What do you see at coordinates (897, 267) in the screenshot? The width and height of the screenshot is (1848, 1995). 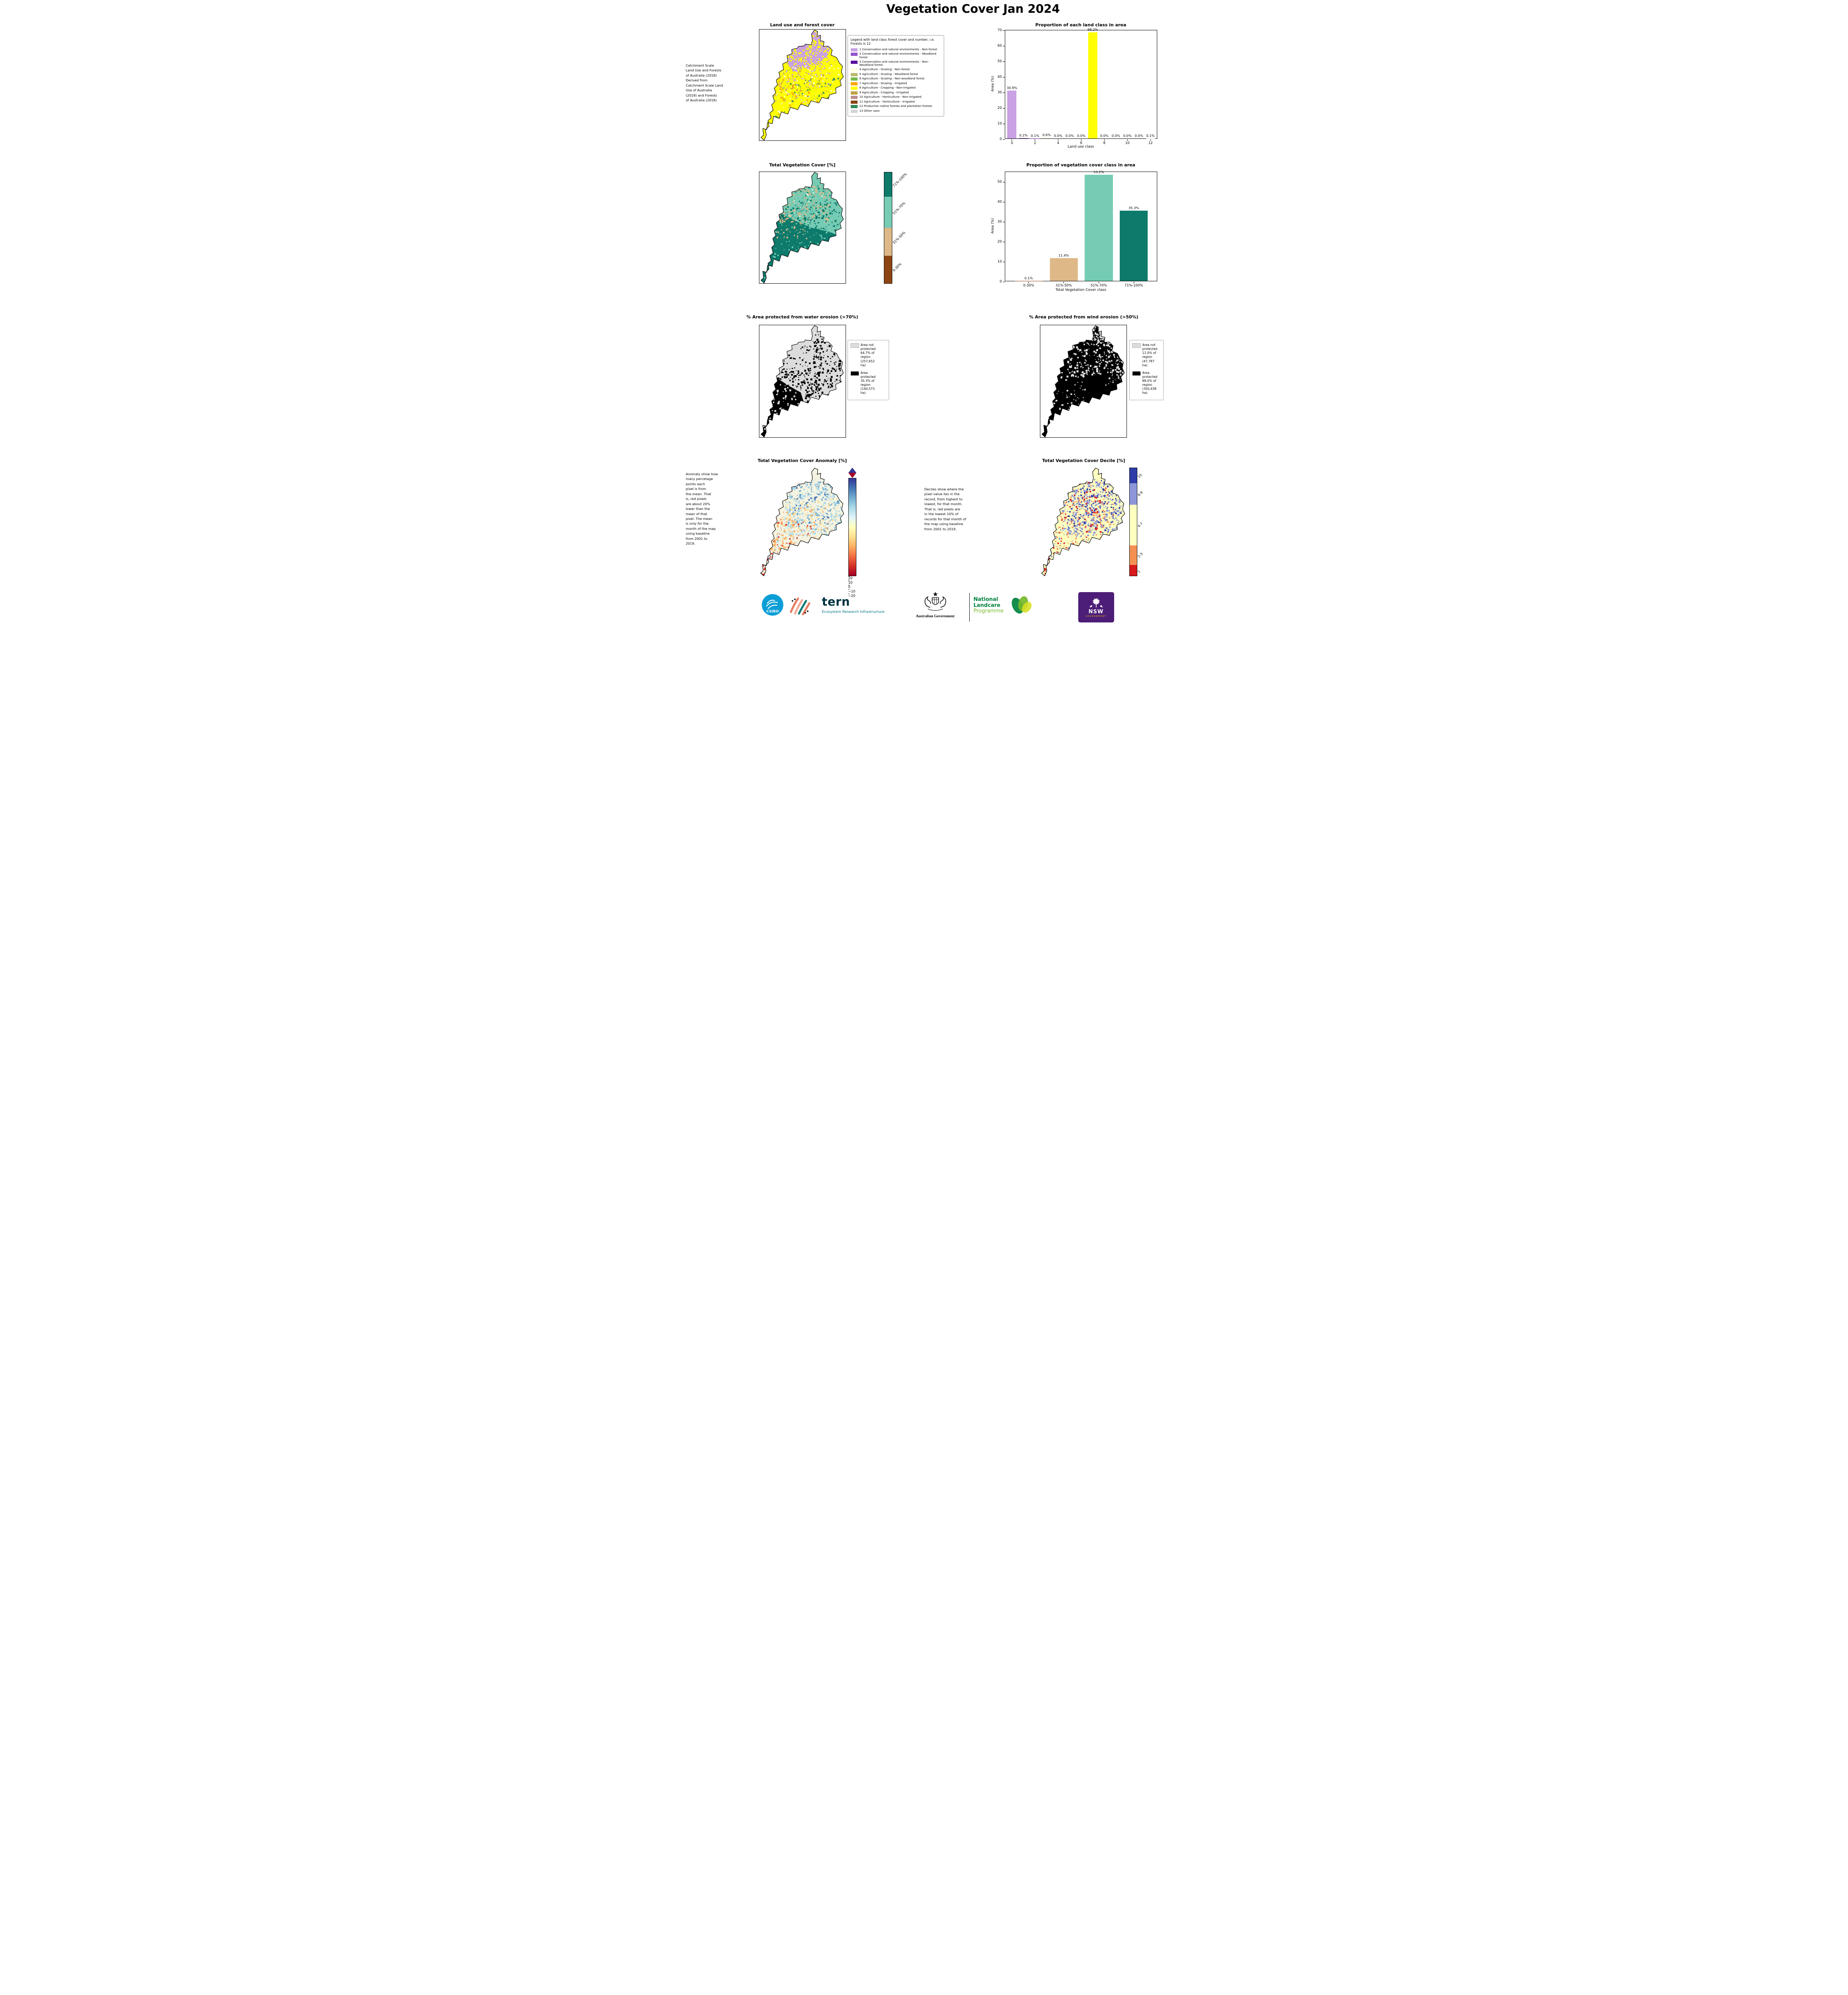 I see `colorbar-label: 0-30%` at bounding box center [897, 267].